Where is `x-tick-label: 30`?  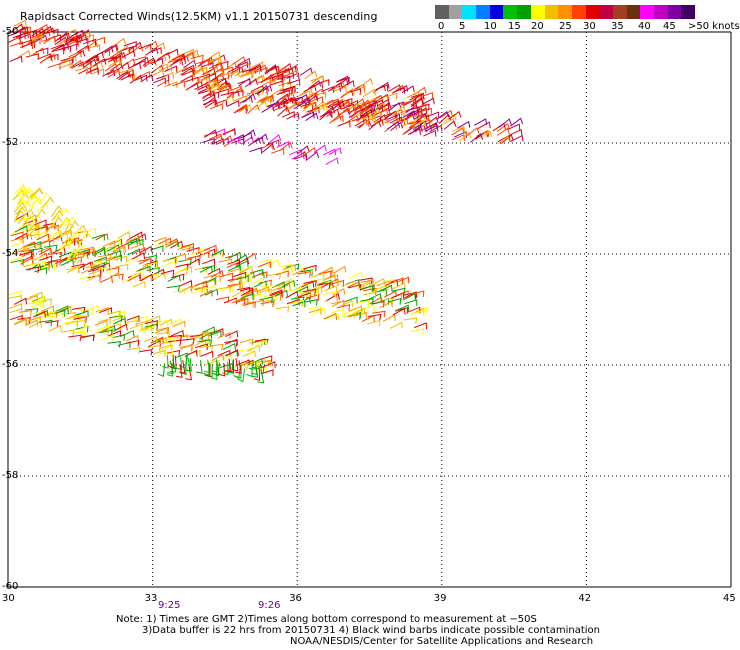 x-tick-label: 30 is located at coordinates (8, 598).